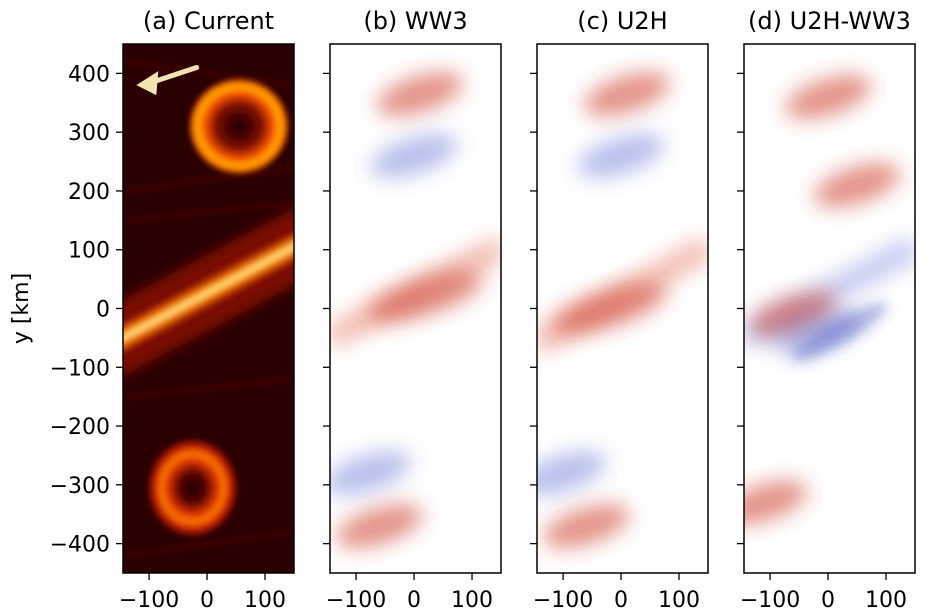 The image size is (927, 615). I want to click on wave-direction-arrow, so click(168, 80).